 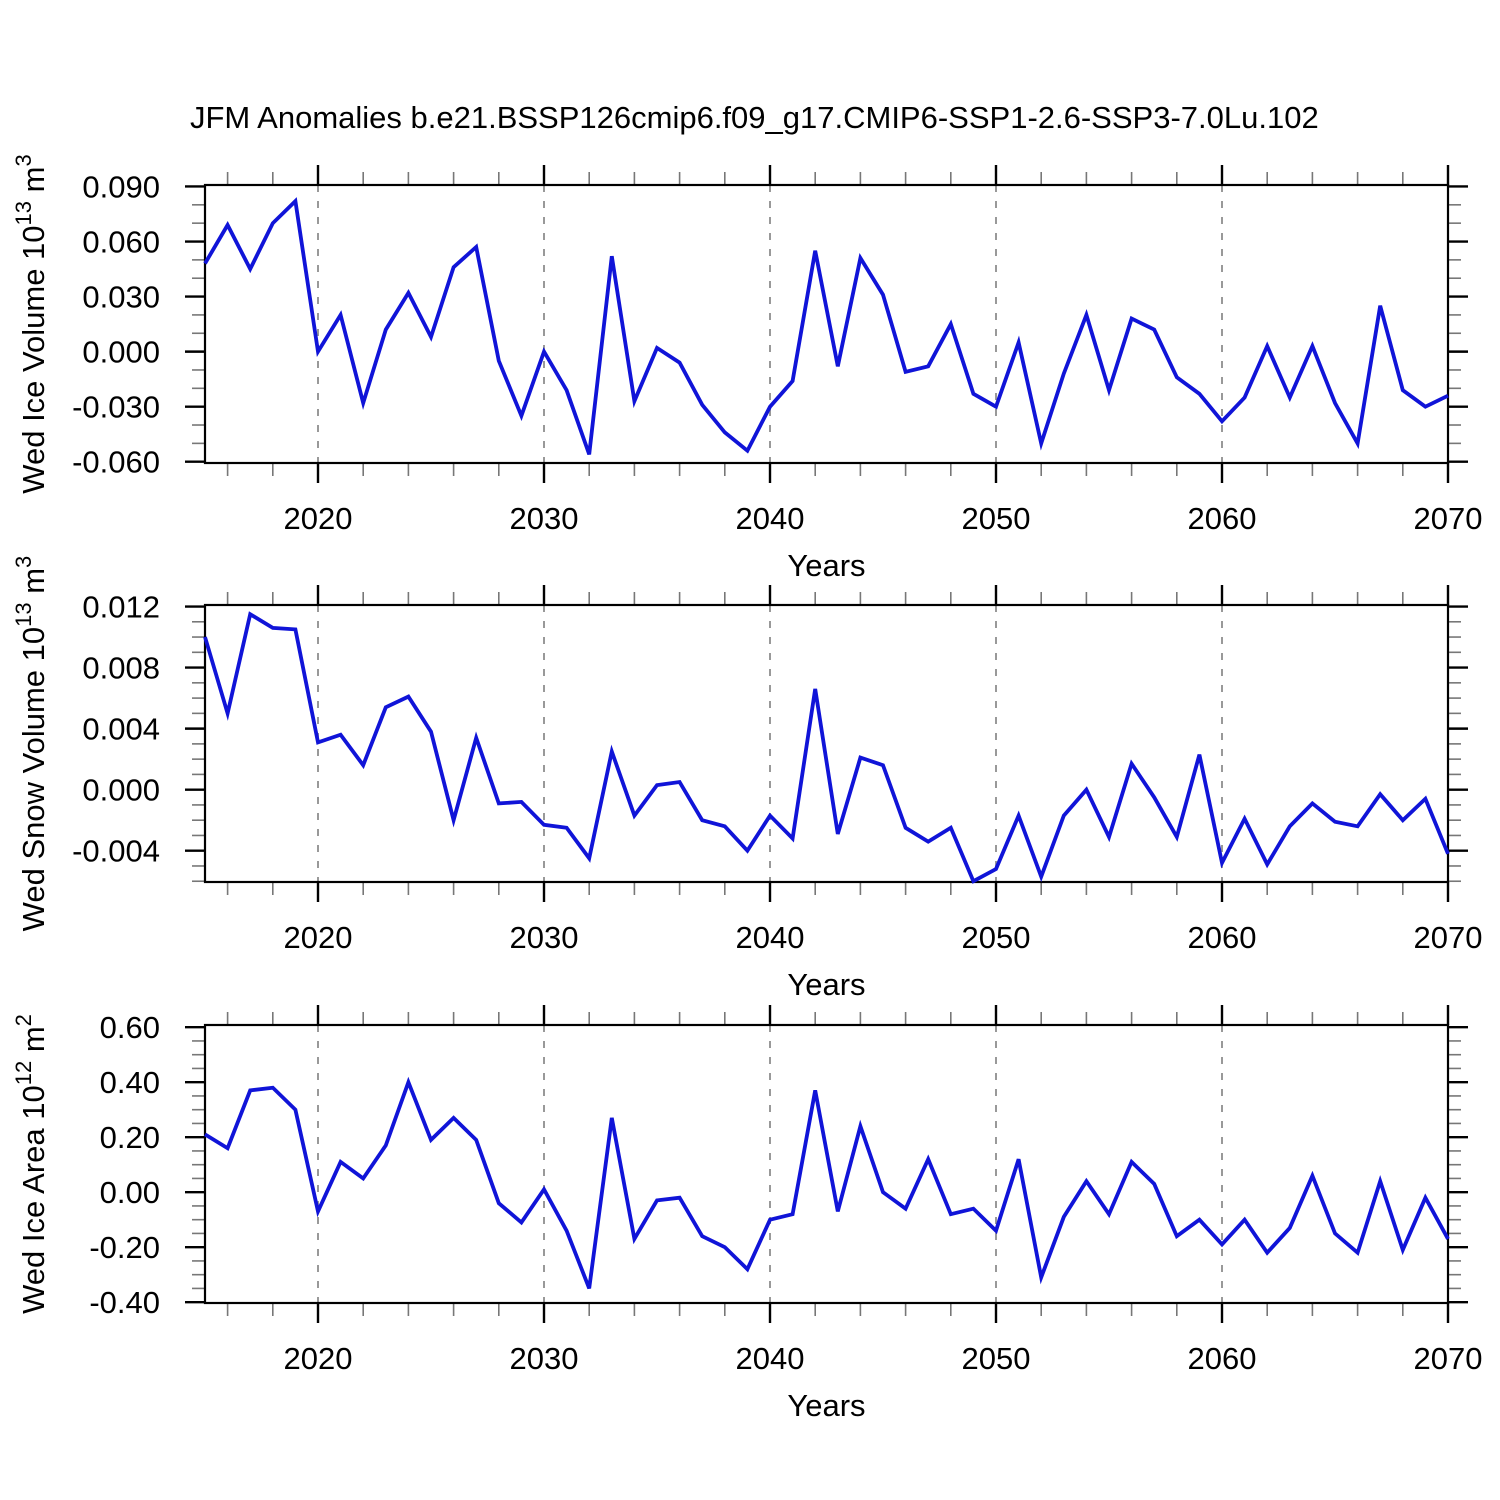 What do you see at coordinates (116, 407) in the screenshot?
I see `y-tick-label: -0.030` at bounding box center [116, 407].